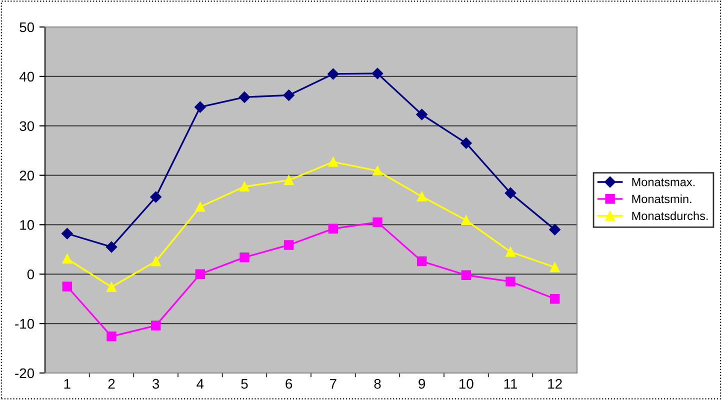 The height and width of the screenshot is (400, 722). I want to click on x-tick-label: 9, so click(422, 383).